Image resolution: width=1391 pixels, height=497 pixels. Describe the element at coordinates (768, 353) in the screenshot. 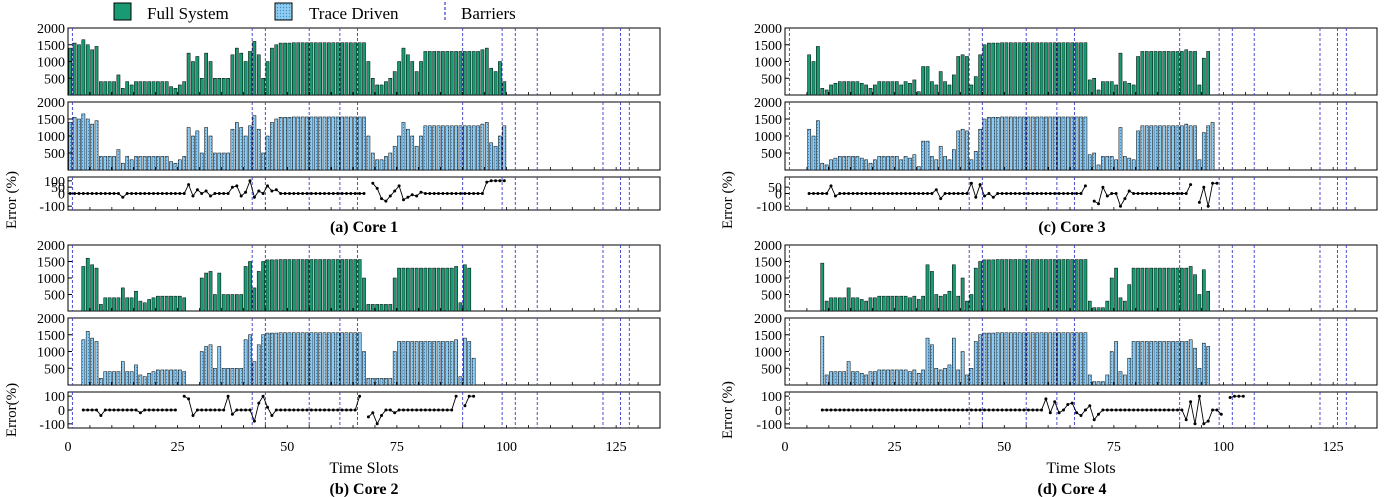

I see `y-tick-label: 1000` at that location.